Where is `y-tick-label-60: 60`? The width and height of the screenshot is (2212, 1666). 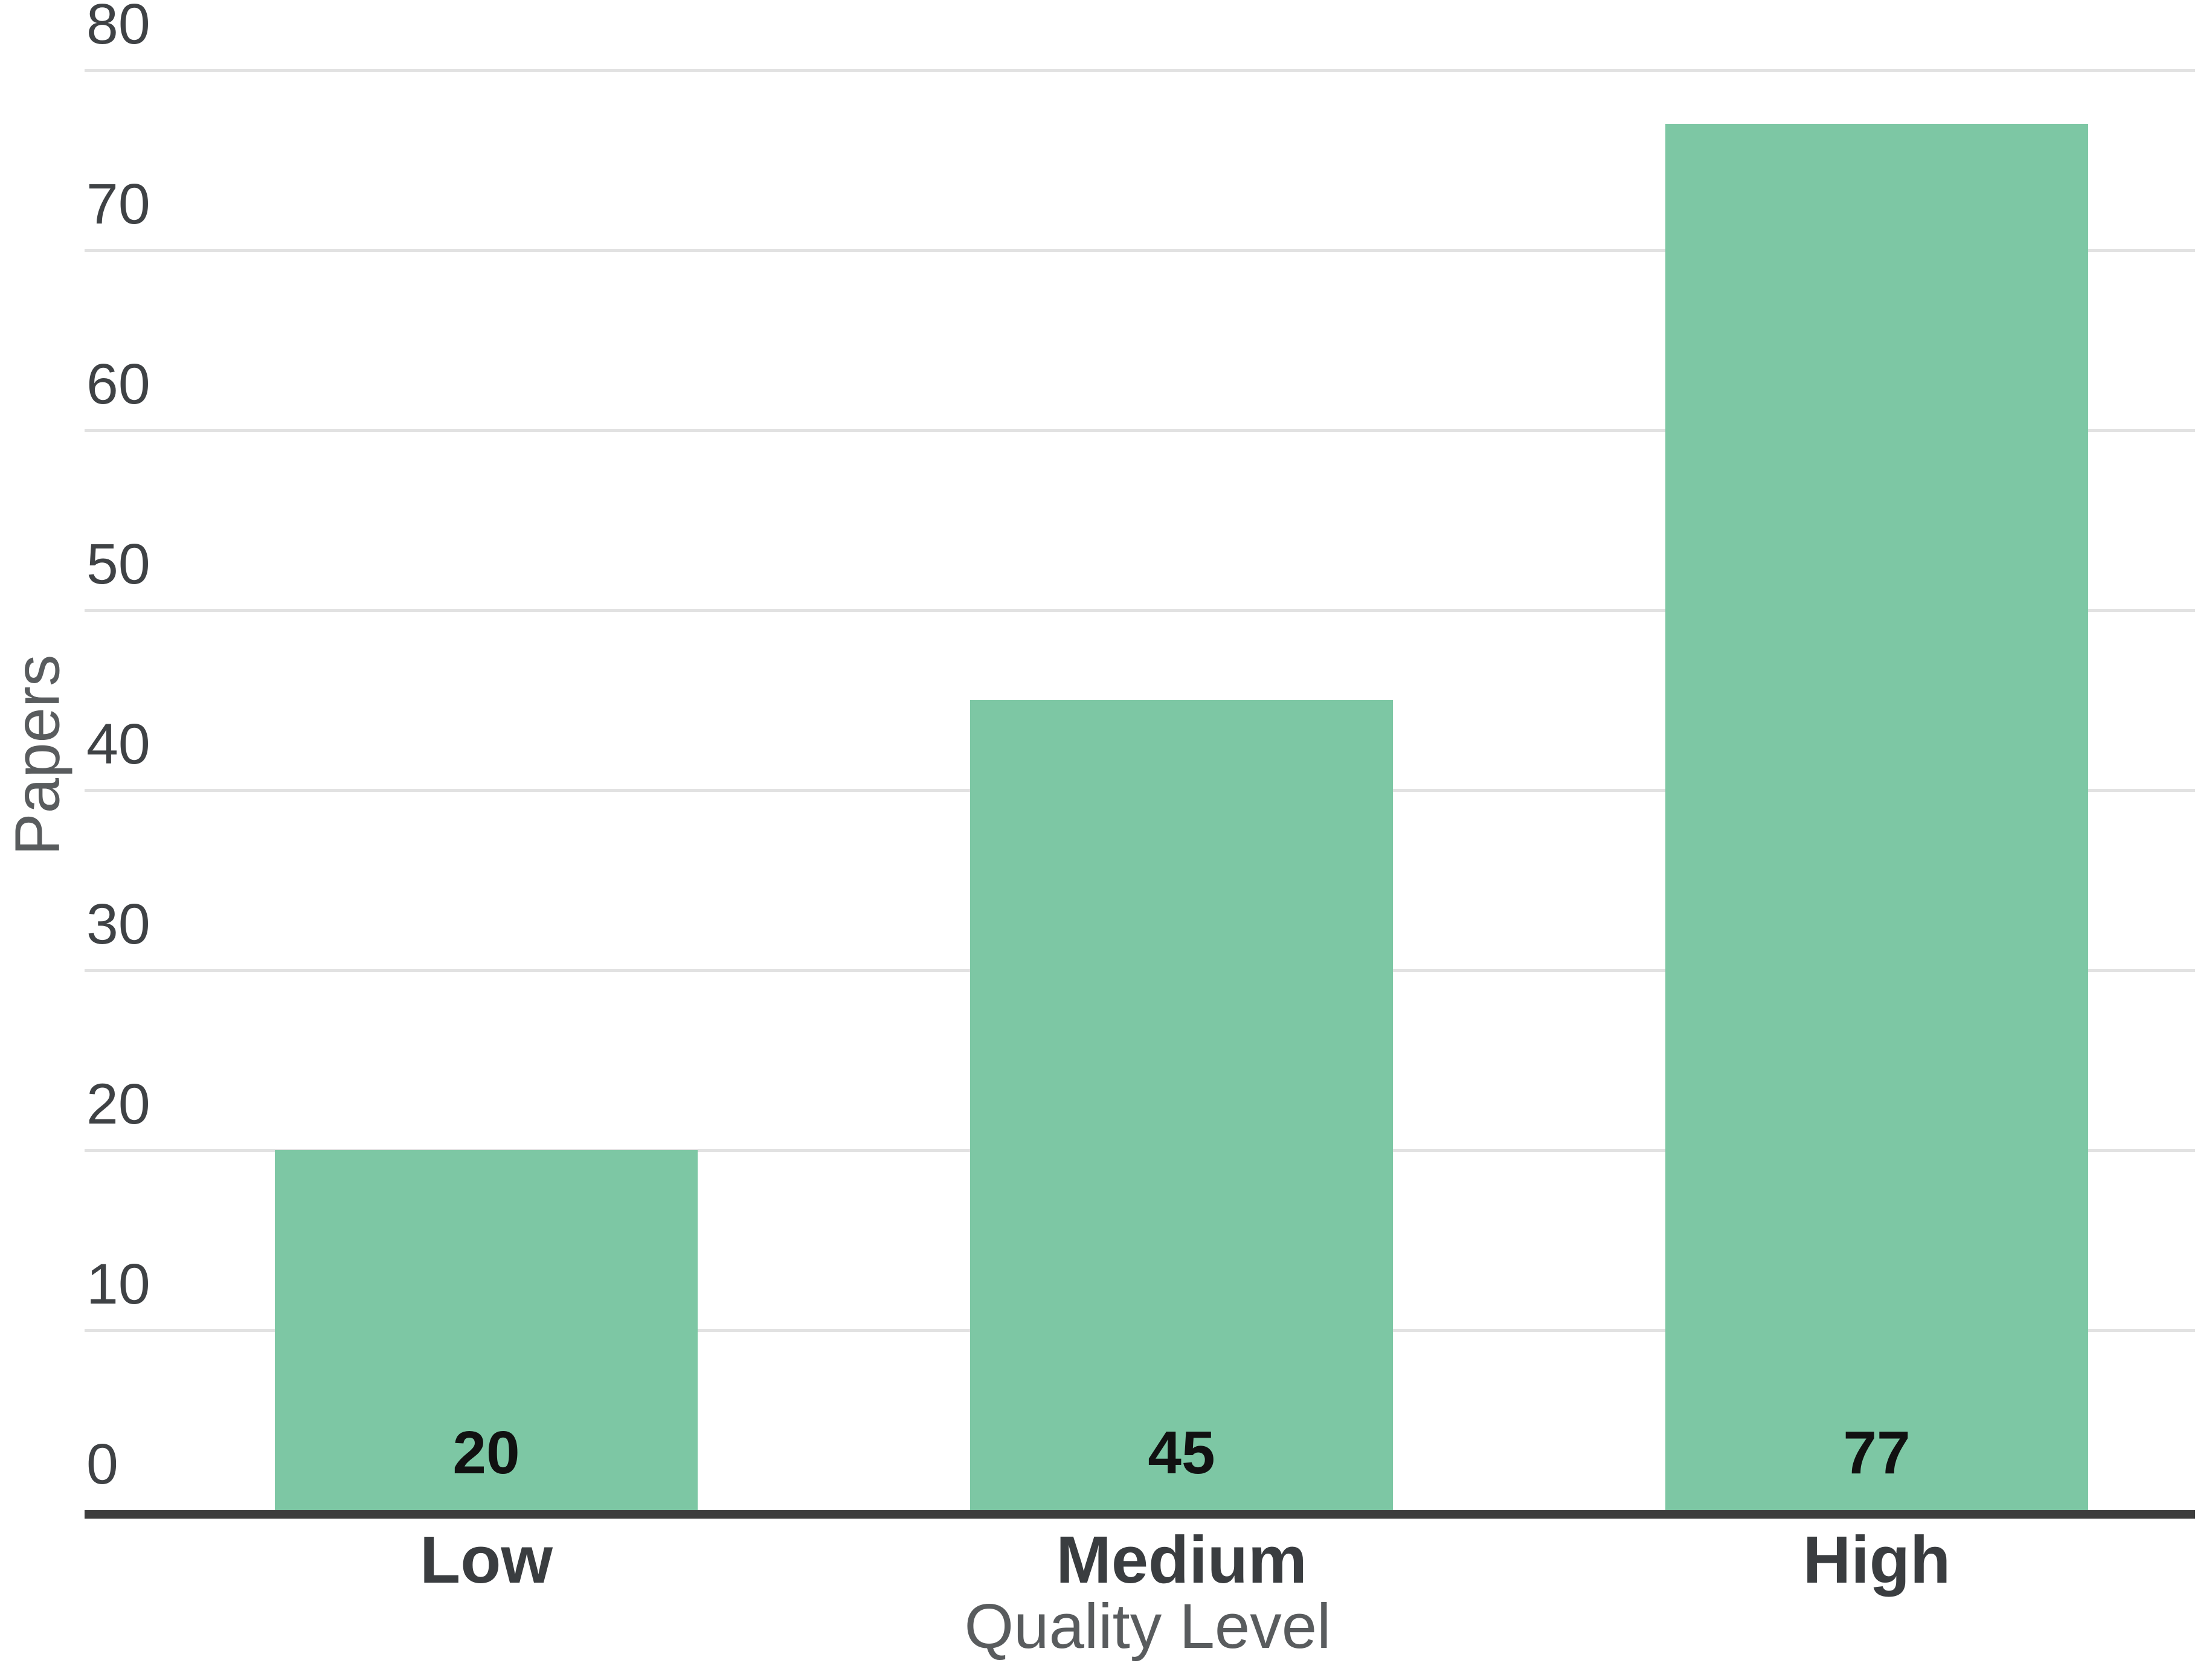
y-tick-label-60: 60 is located at coordinates (118, 384).